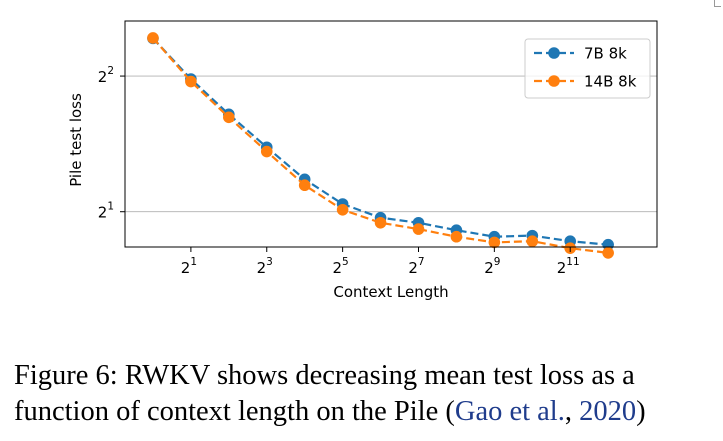 The image size is (723, 441). What do you see at coordinates (568, 266) in the screenshot?
I see `x-tick-label: 211` at bounding box center [568, 266].